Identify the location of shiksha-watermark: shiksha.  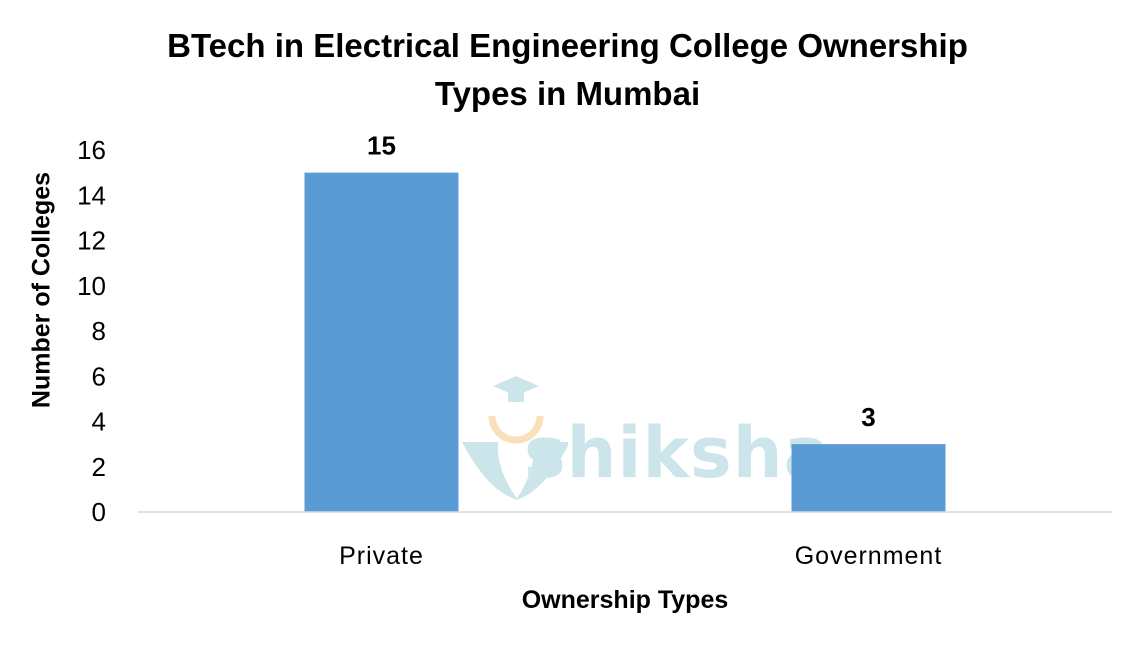
(644, 439).